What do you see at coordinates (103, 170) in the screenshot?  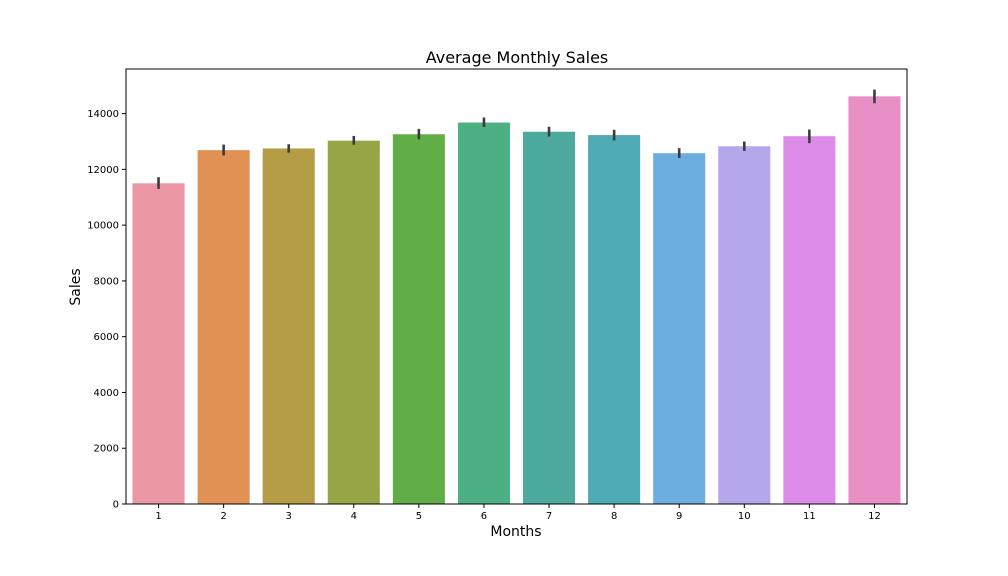 I see `y-tick-label: 12000` at bounding box center [103, 170].